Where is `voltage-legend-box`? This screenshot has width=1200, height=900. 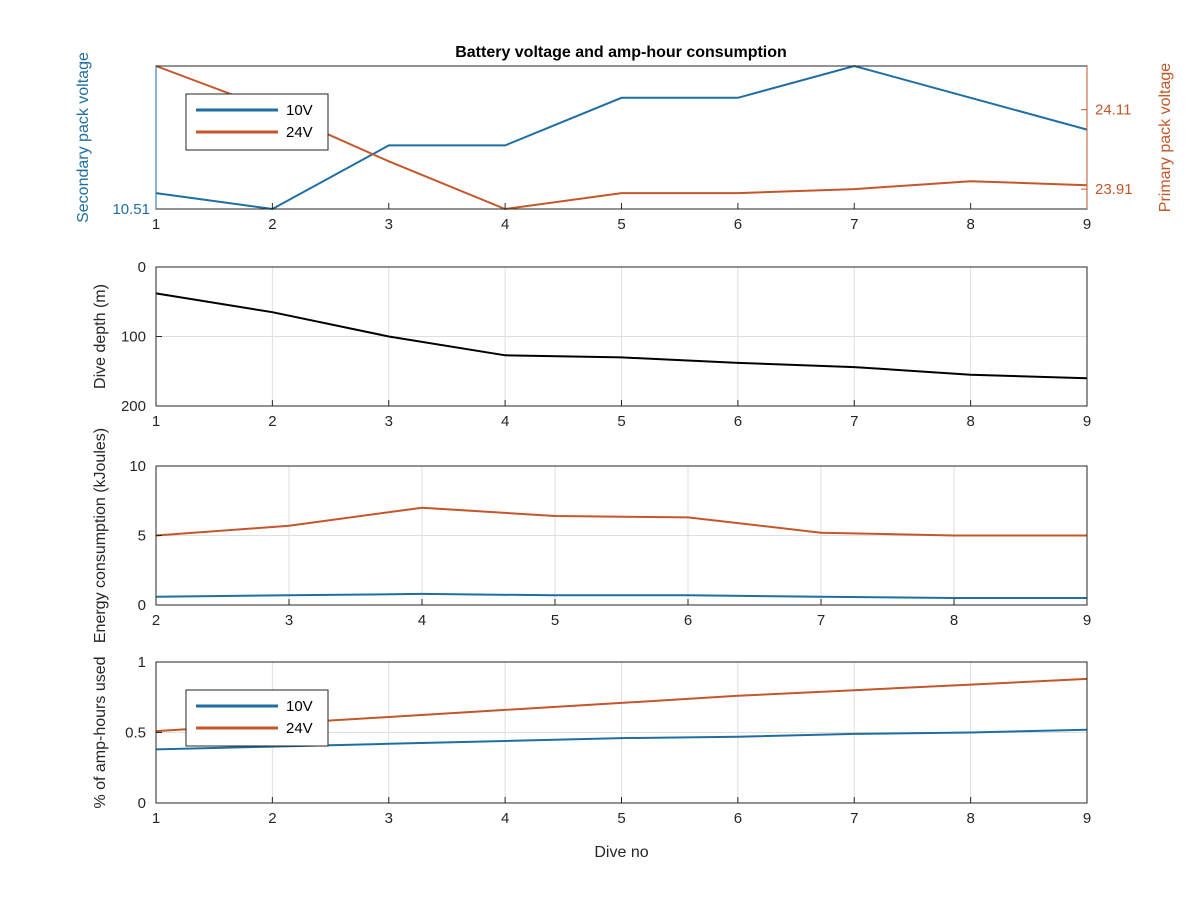
voltage-legend-box is located at coordinates (257, 122).